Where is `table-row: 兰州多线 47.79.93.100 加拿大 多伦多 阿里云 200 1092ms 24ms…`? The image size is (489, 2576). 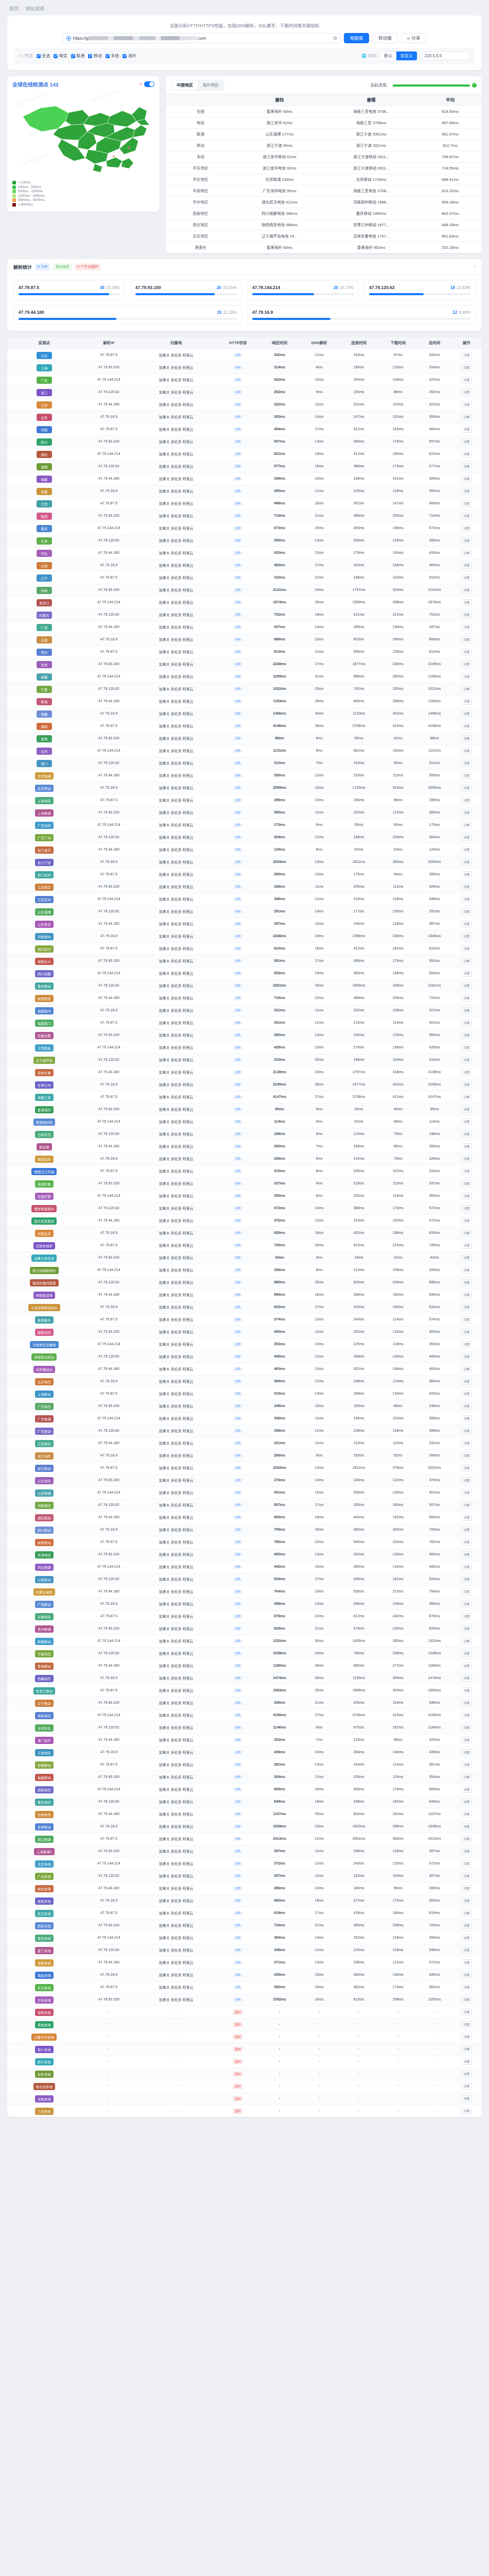 table-row: 兰州多线 47.79.93.100 加拿大 多伦多 阿里云 200 1092ms 24ms… is located at coordinates (244, 1999).